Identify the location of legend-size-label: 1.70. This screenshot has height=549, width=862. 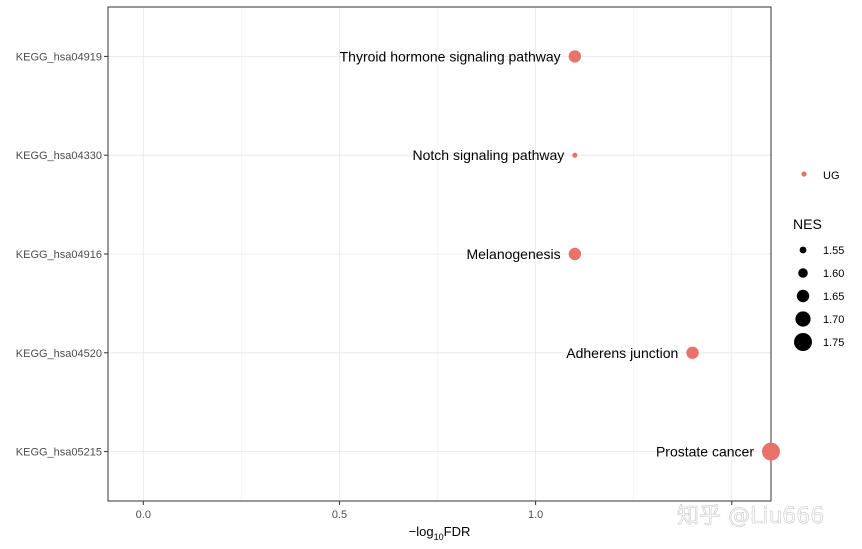
(833, 320).